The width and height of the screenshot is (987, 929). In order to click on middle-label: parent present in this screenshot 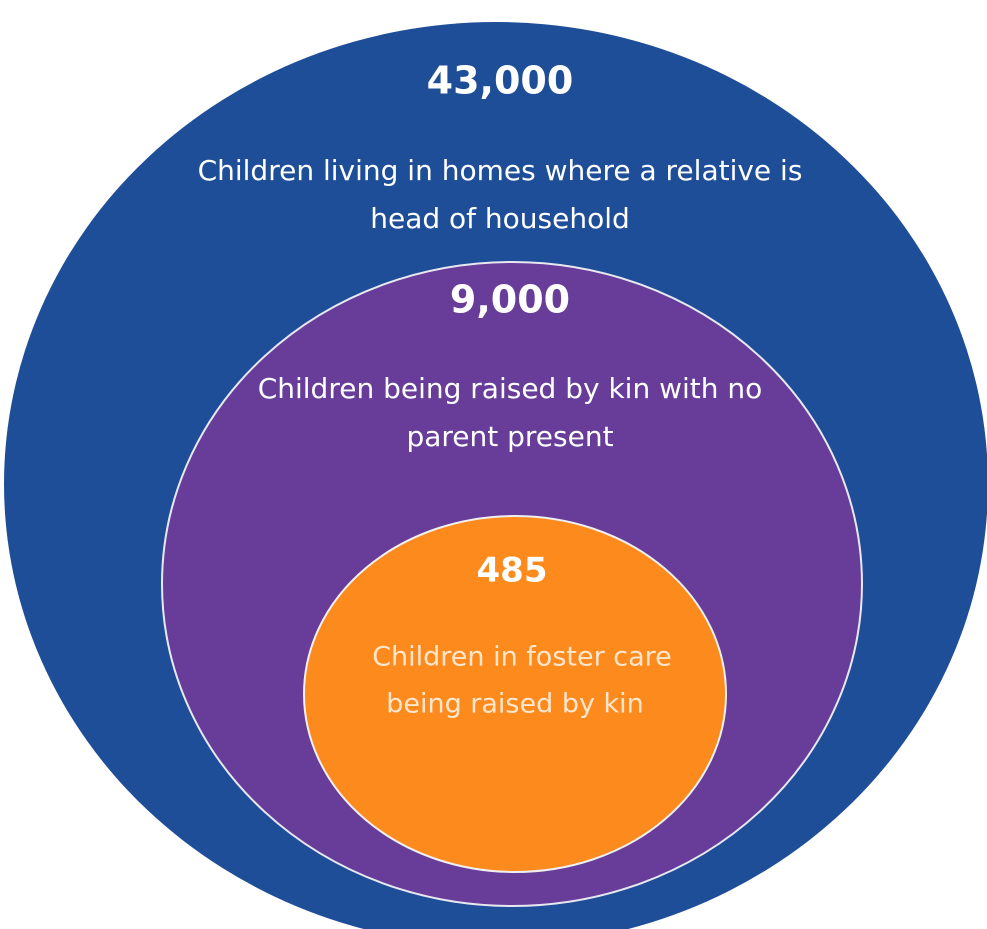, I will do `click(509, 436)`.